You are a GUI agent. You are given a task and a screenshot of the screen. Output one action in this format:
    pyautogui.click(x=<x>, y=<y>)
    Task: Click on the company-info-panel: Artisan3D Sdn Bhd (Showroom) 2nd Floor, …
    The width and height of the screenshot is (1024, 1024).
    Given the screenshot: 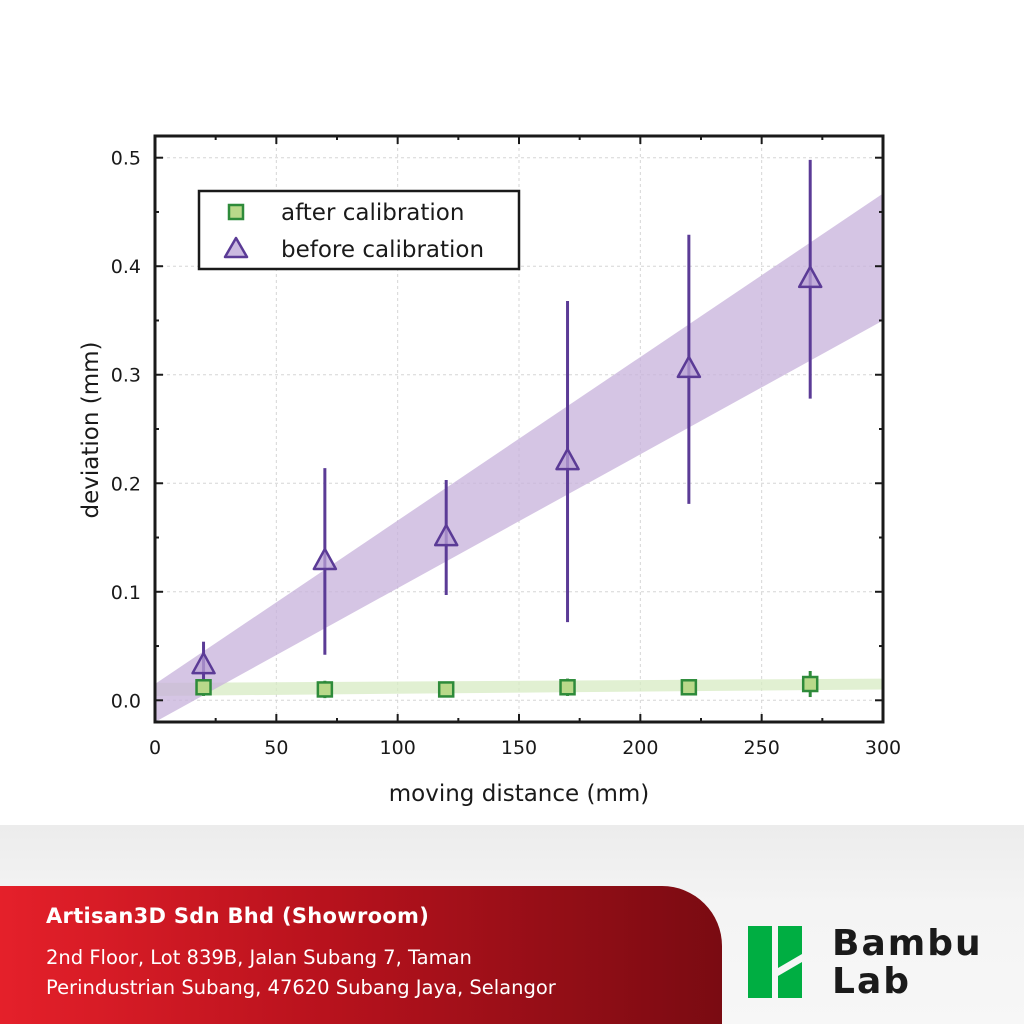 What is the action you would take?
    pyautogui.click(x=361, y=955)
    